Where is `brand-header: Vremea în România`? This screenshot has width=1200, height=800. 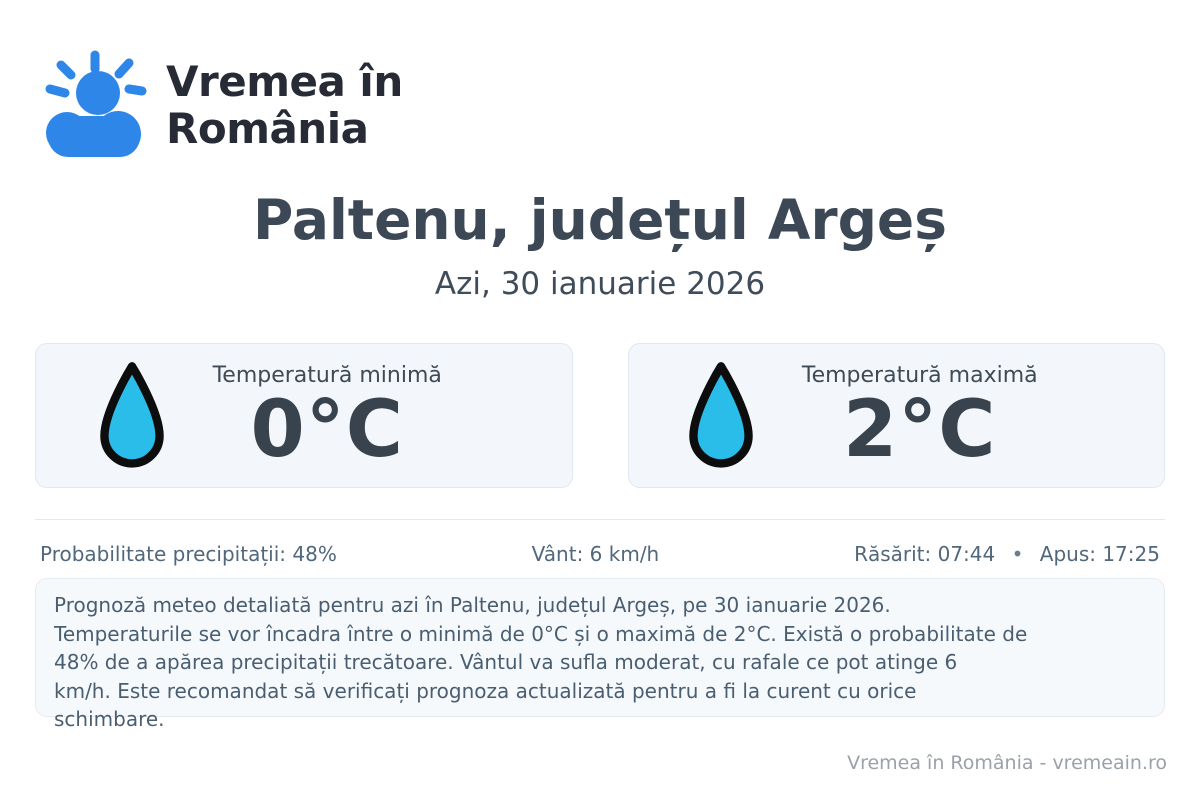 brand-header: Vremea în România is located at coordinates (220, 105).